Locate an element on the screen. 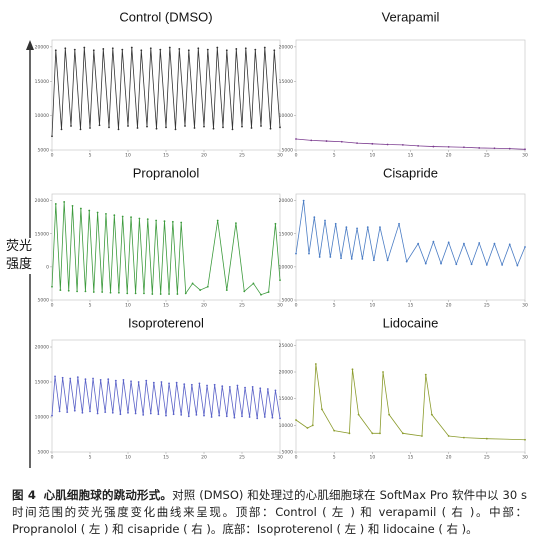 This screenshot has width=537, height=543. y-tick-label: 10000 is located at coordinates (42, 116).